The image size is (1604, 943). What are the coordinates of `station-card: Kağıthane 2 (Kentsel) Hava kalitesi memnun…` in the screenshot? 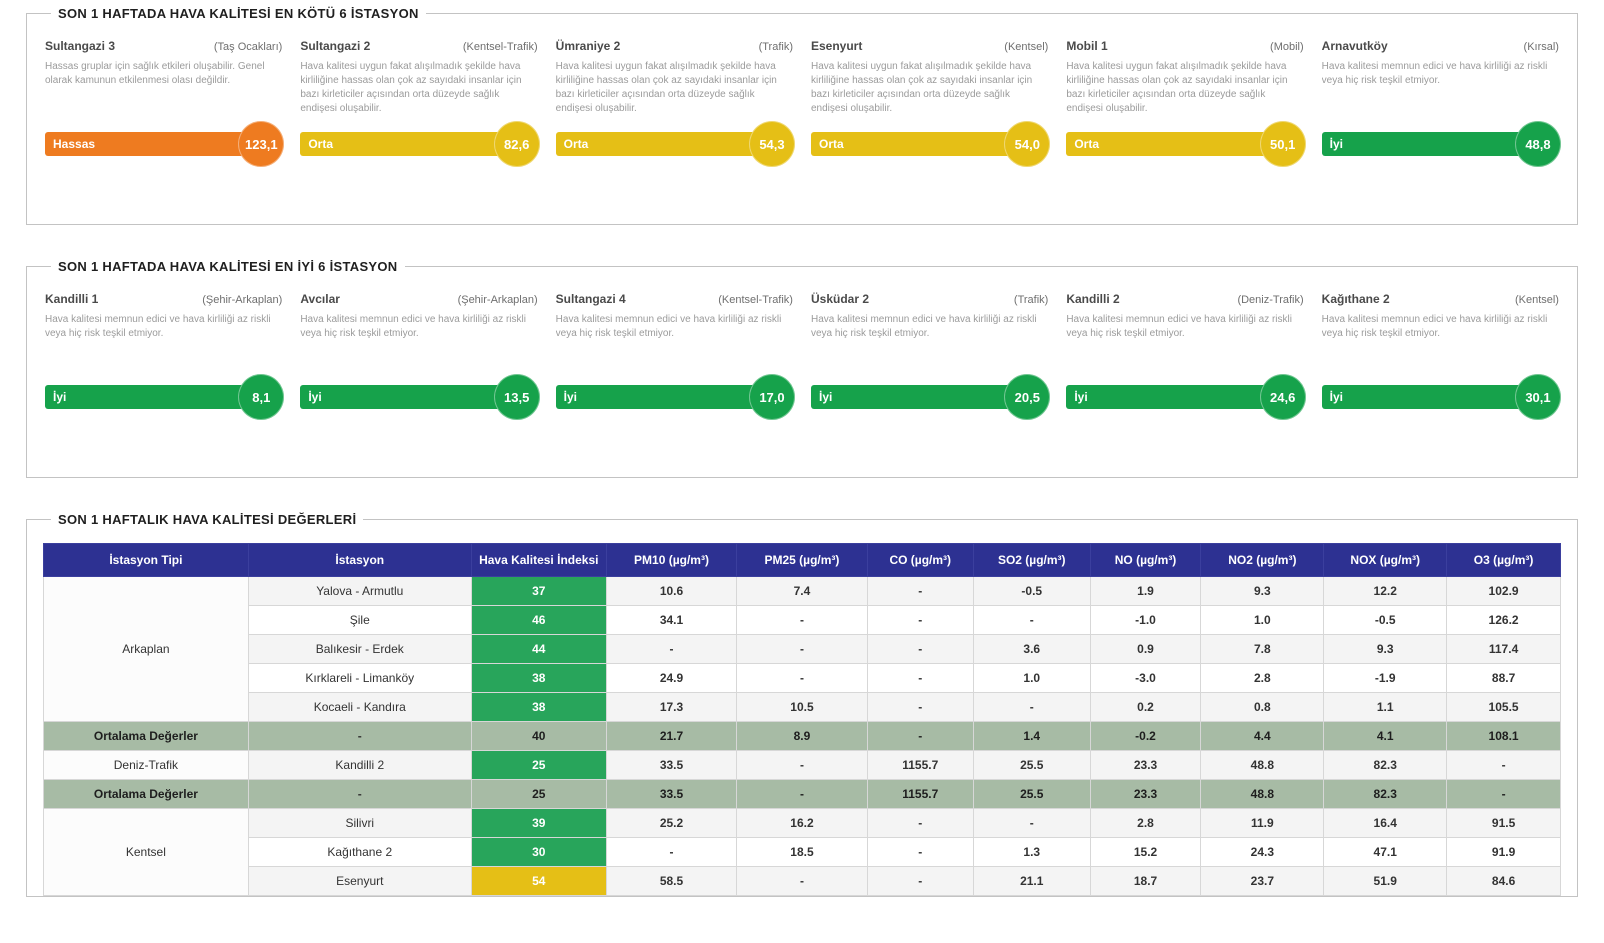 It's located at (1441, 357).